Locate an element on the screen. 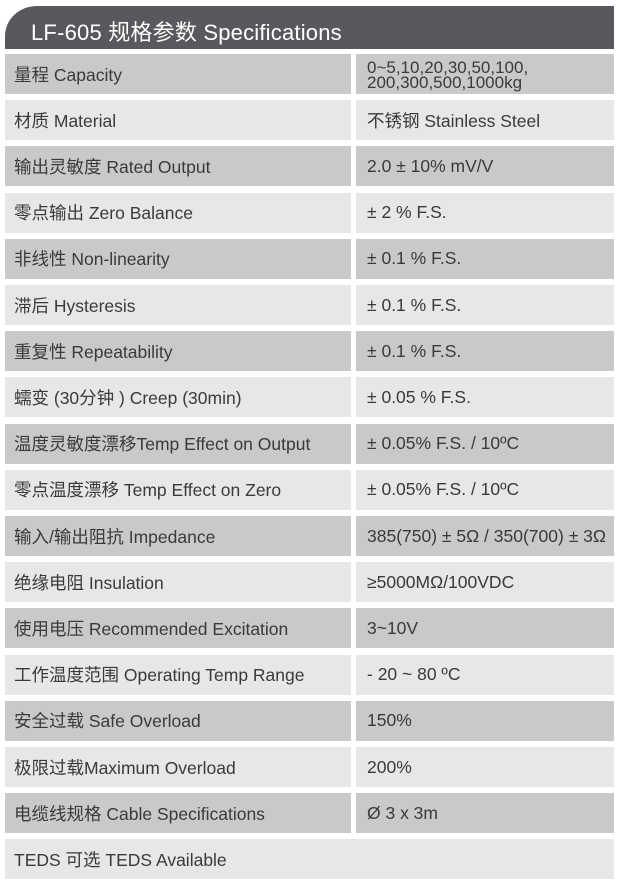 The image size is (621, 888). spec-label: 零点输出 Zero Balance is located at coordinates (178, 212).